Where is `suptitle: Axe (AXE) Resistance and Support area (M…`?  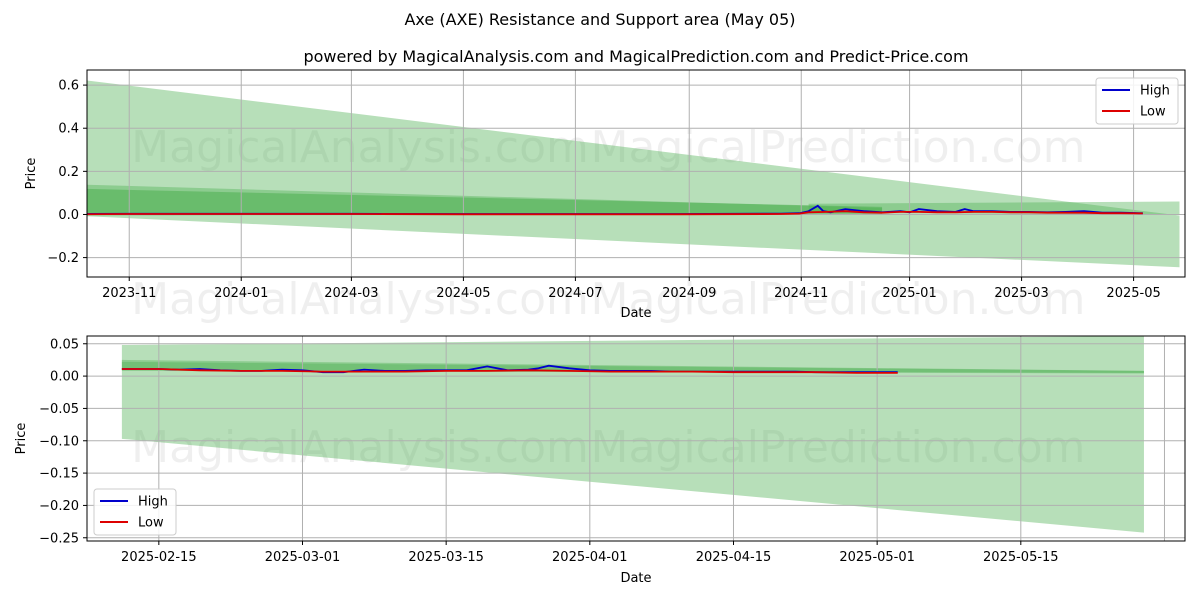
suptitle: Axe (AXE) Resistance and Support area (M… is located at coordinates (599, 19).